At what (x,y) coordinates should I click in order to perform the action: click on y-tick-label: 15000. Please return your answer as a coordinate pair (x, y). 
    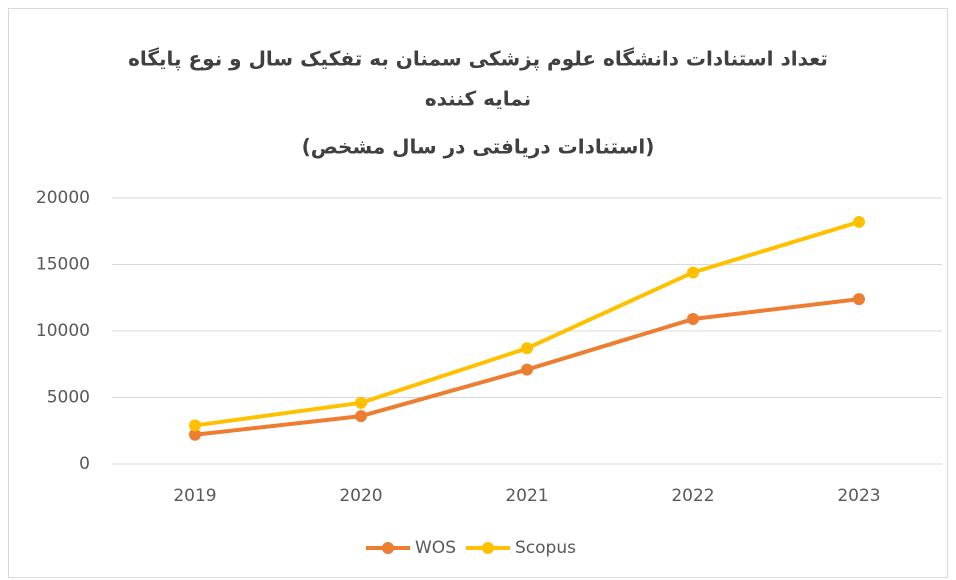
    Looking at the image, I should click on (63, 265).